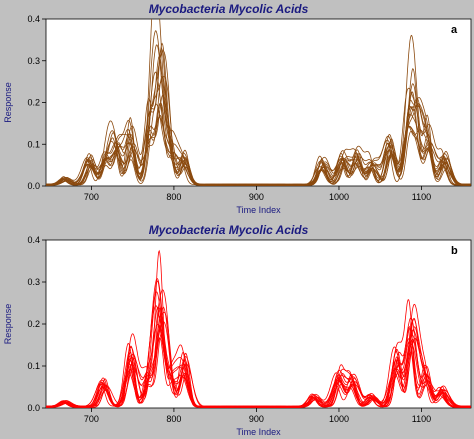  I want to click on panel-label: b, so click(454, 251).